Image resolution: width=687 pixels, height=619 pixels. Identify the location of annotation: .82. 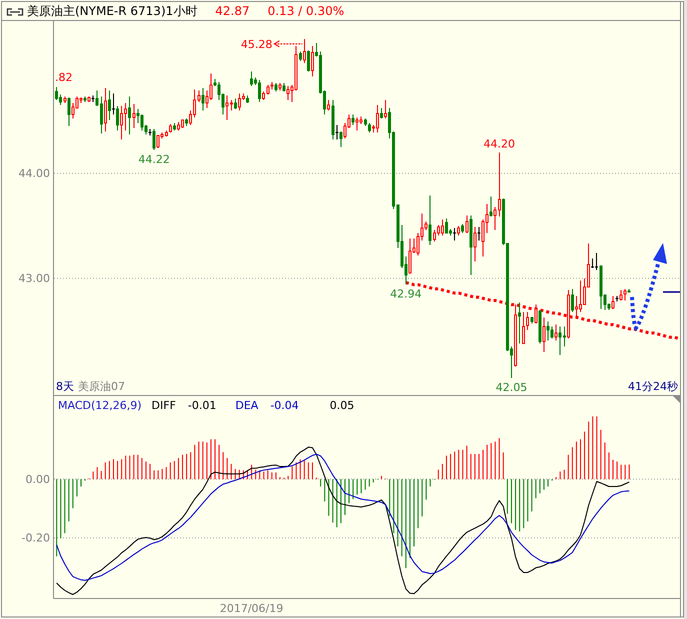
(63, 77).